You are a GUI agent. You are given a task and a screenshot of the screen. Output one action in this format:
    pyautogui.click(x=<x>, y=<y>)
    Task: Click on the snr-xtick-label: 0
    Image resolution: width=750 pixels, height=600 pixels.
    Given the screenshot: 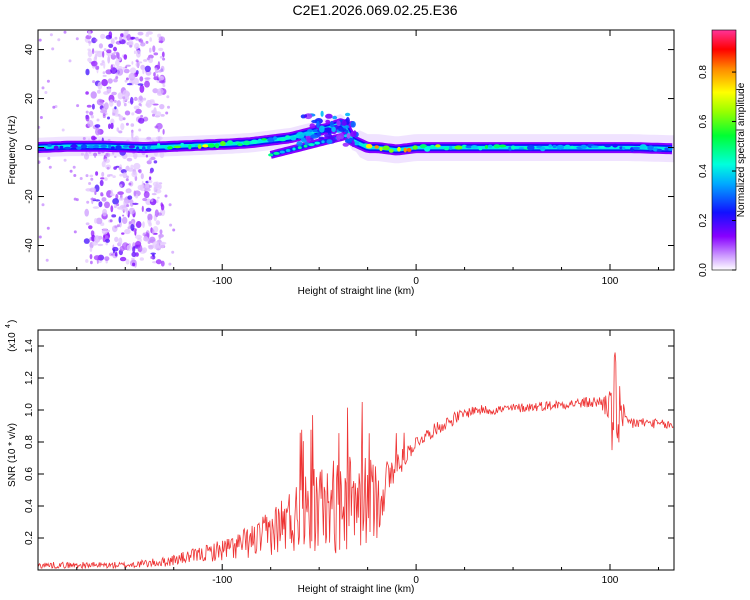 What is the action you would take?
    pyautogui.click(x=416, y=580)
    